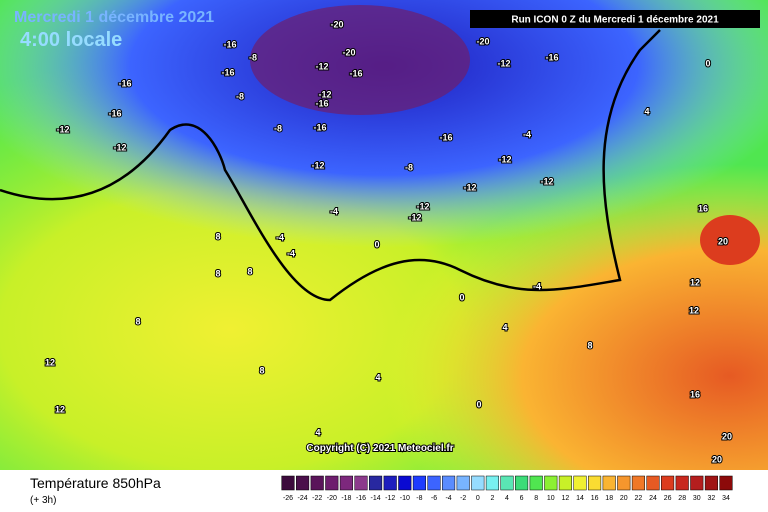 This screenshot has width=768, height=512. What do you see at coordinates (405, 498) in the screenshot?
I see `colorbar-tick: -10` at bounding box center [405, 498].